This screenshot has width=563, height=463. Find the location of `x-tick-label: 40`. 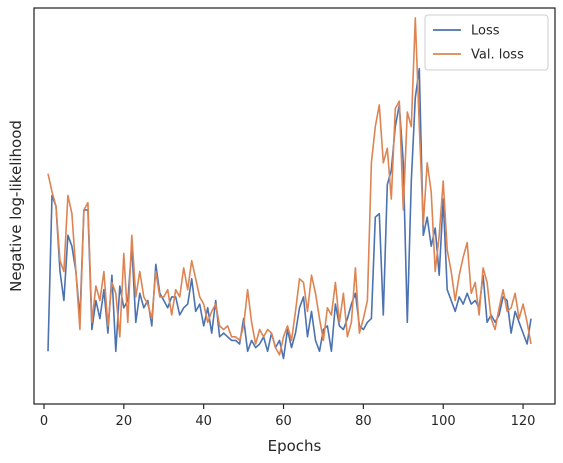

x-tick-label: 40 is located at coordinates (203, 421).